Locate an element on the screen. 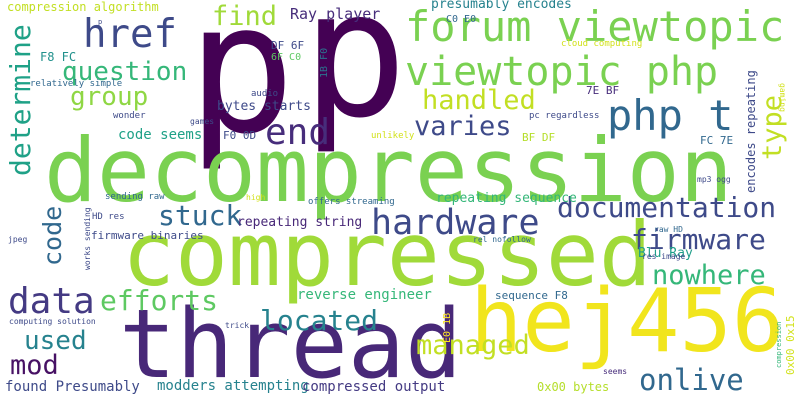 This screenshot has width=800, height=400. word-f0-0d: F0 0D is located at coordinates (240, 135).